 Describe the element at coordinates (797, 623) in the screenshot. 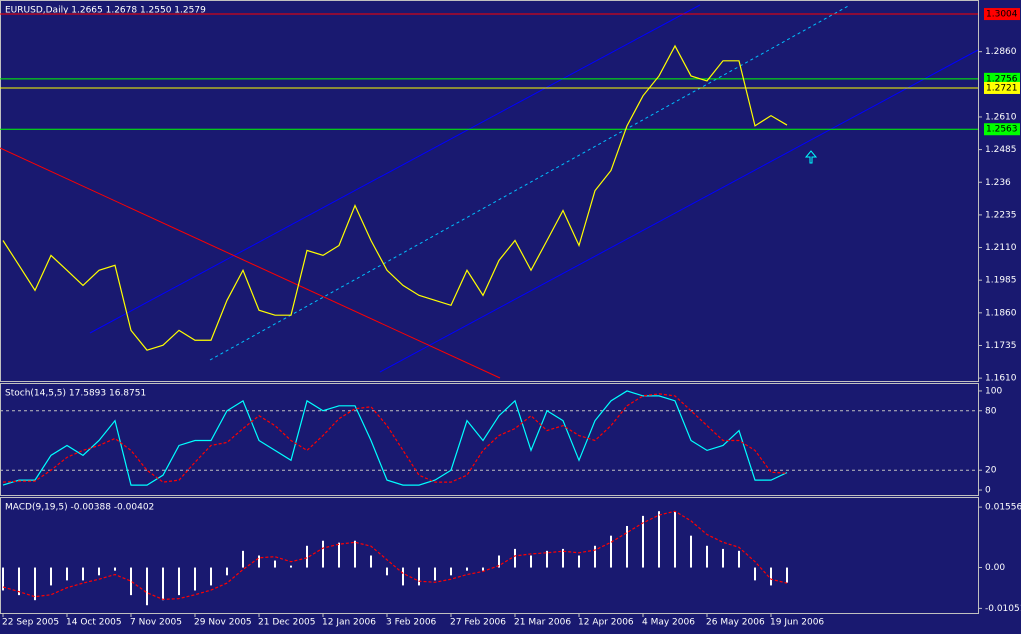

I see `x-tick-label: 19 Jun 2006` at that location.